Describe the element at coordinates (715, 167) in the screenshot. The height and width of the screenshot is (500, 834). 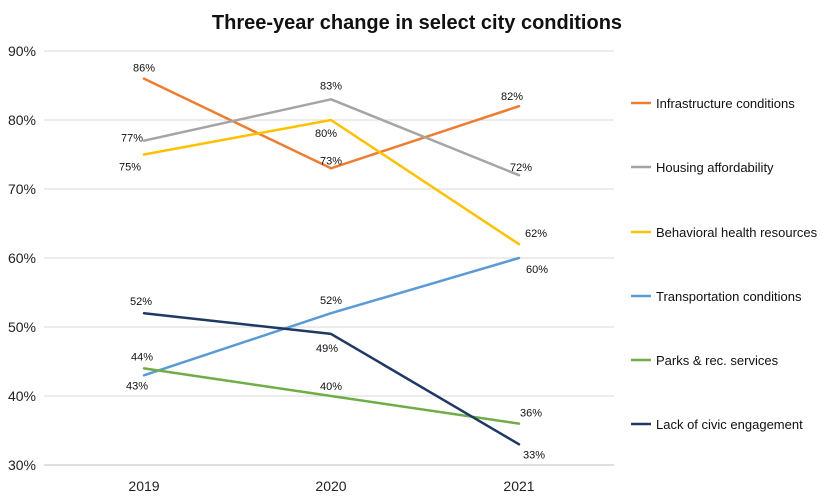
I see `legend-entry: Housing affordability` at that location.